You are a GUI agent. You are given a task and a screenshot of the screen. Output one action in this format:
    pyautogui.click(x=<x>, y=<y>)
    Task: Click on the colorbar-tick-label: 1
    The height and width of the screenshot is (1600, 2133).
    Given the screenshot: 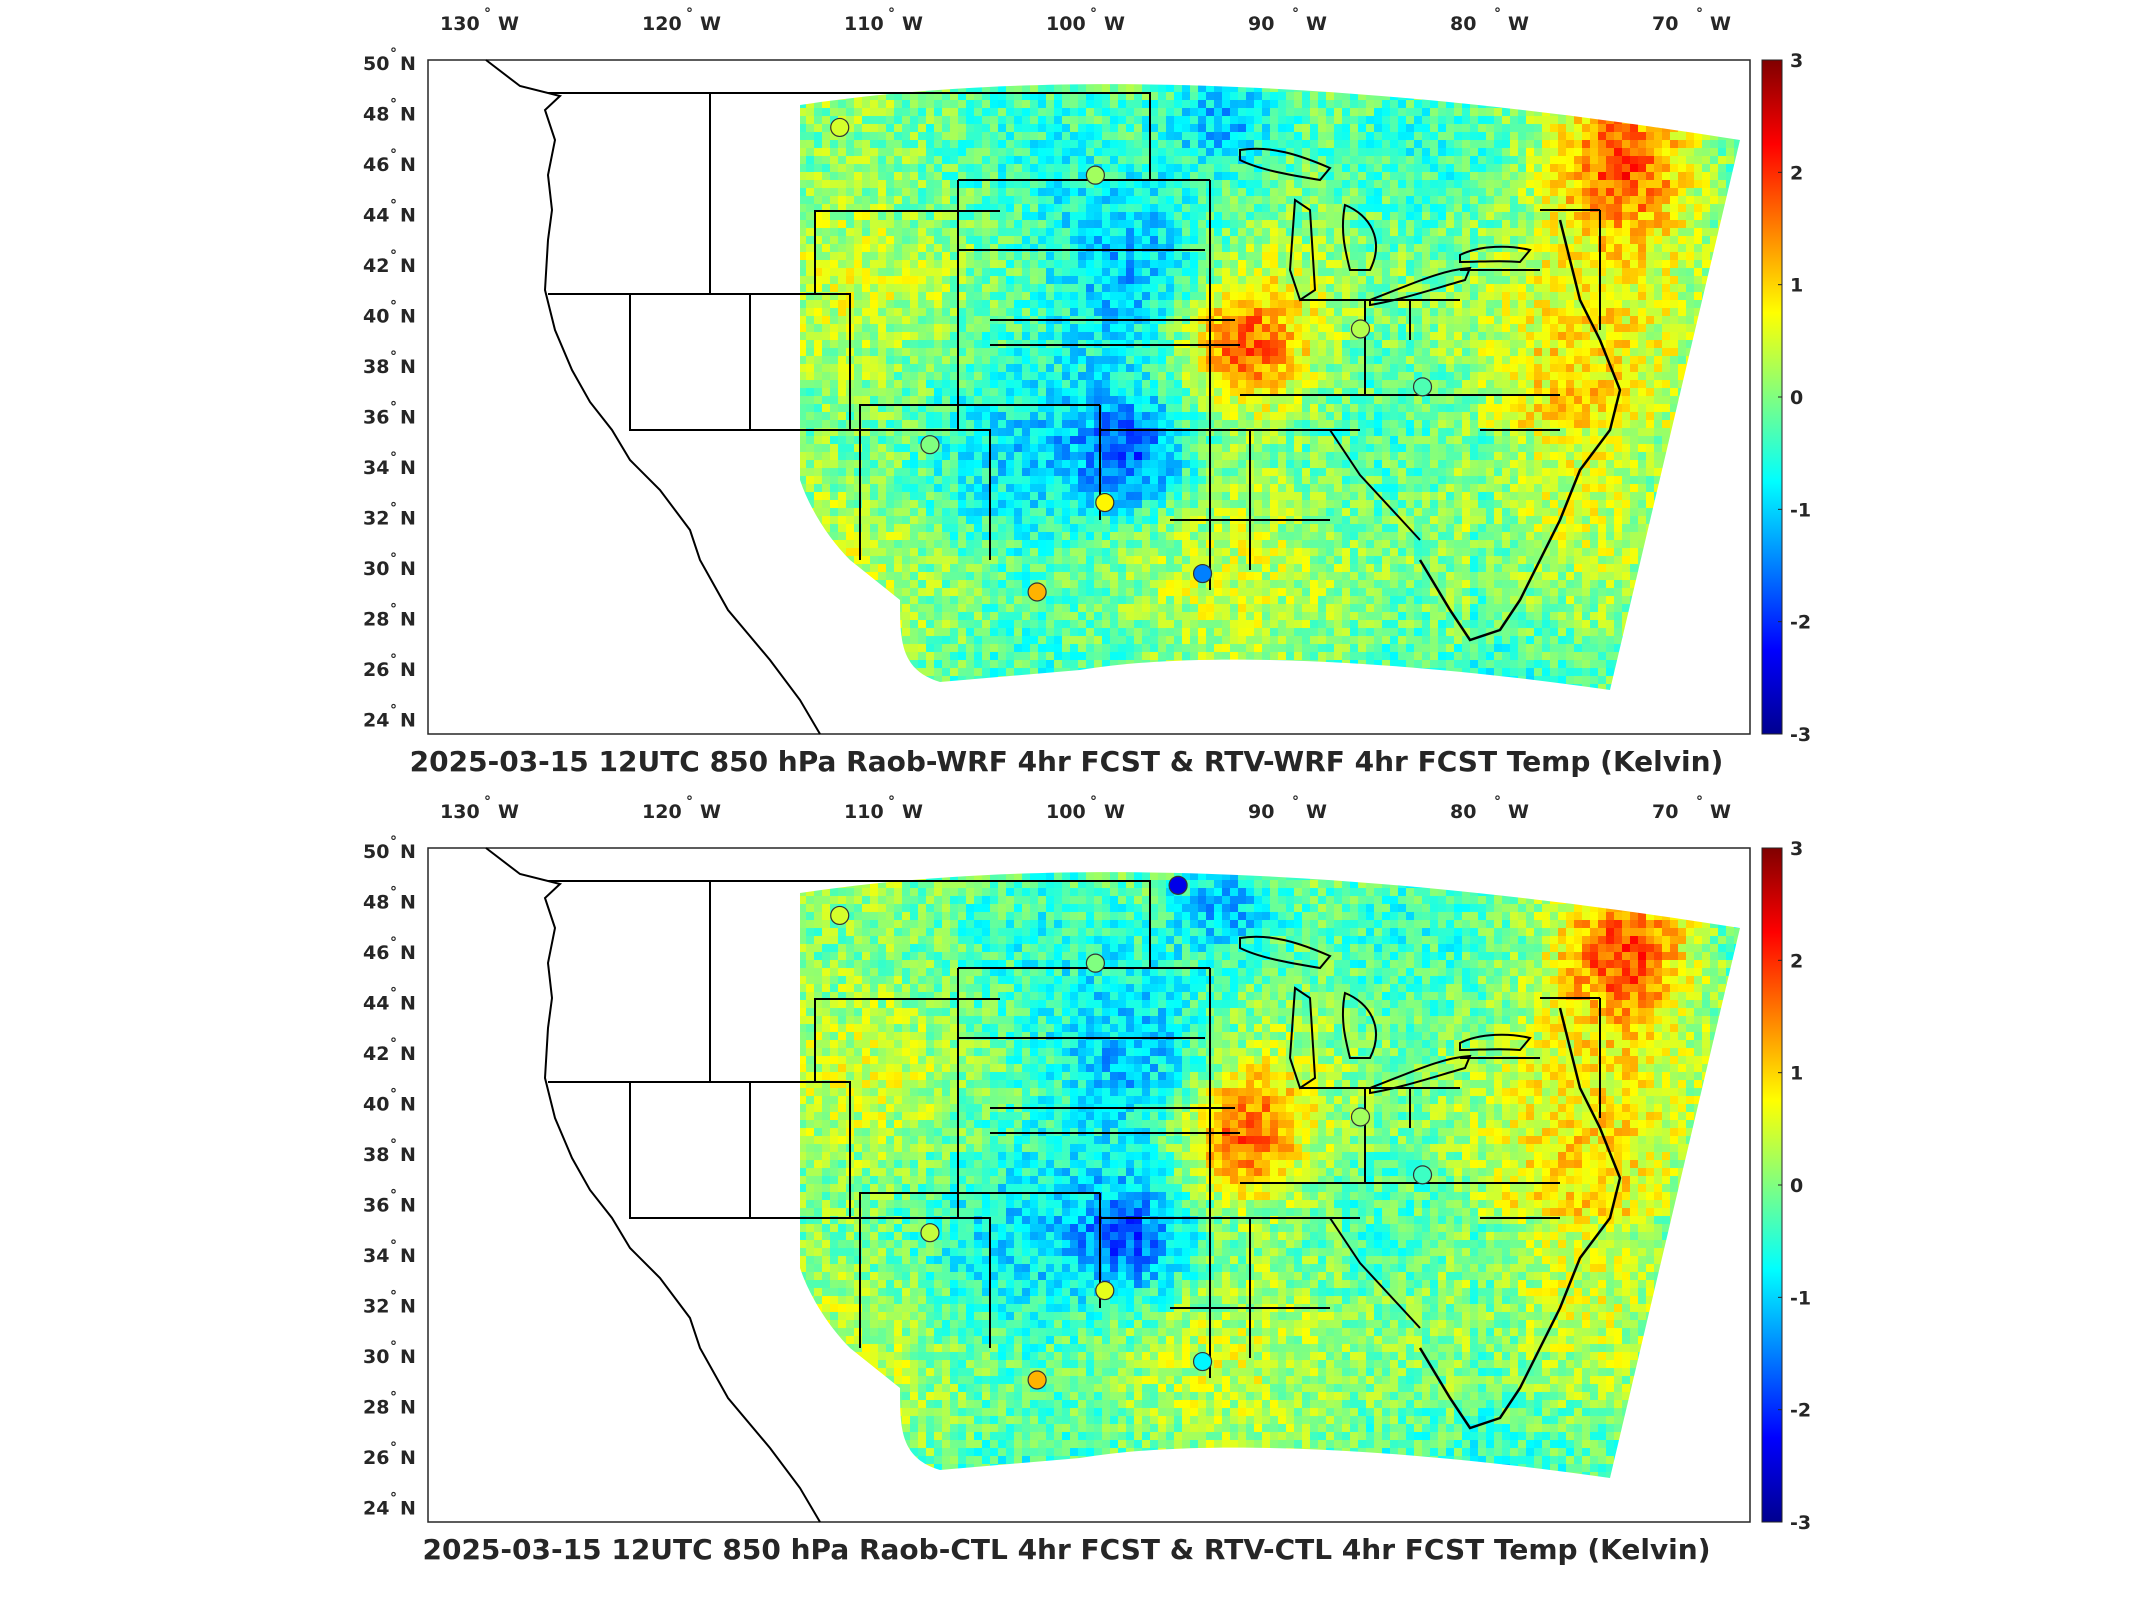 What is the action you would take?
    pyautogui.click(x=1796, y=1074)
    